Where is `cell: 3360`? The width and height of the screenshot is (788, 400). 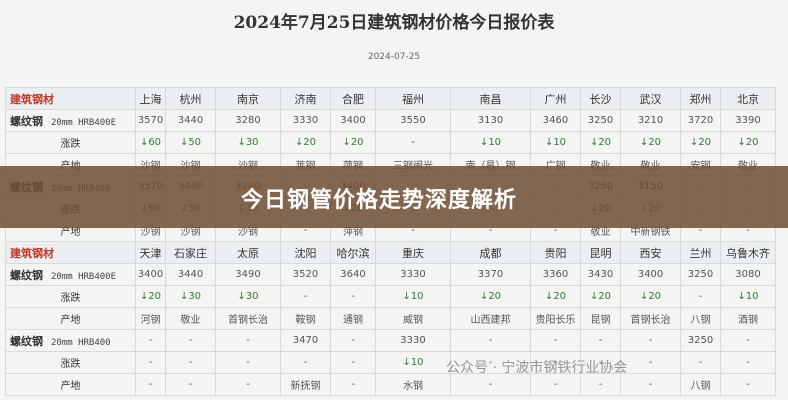
cell: 3360 is located at coordinates (555, 274).